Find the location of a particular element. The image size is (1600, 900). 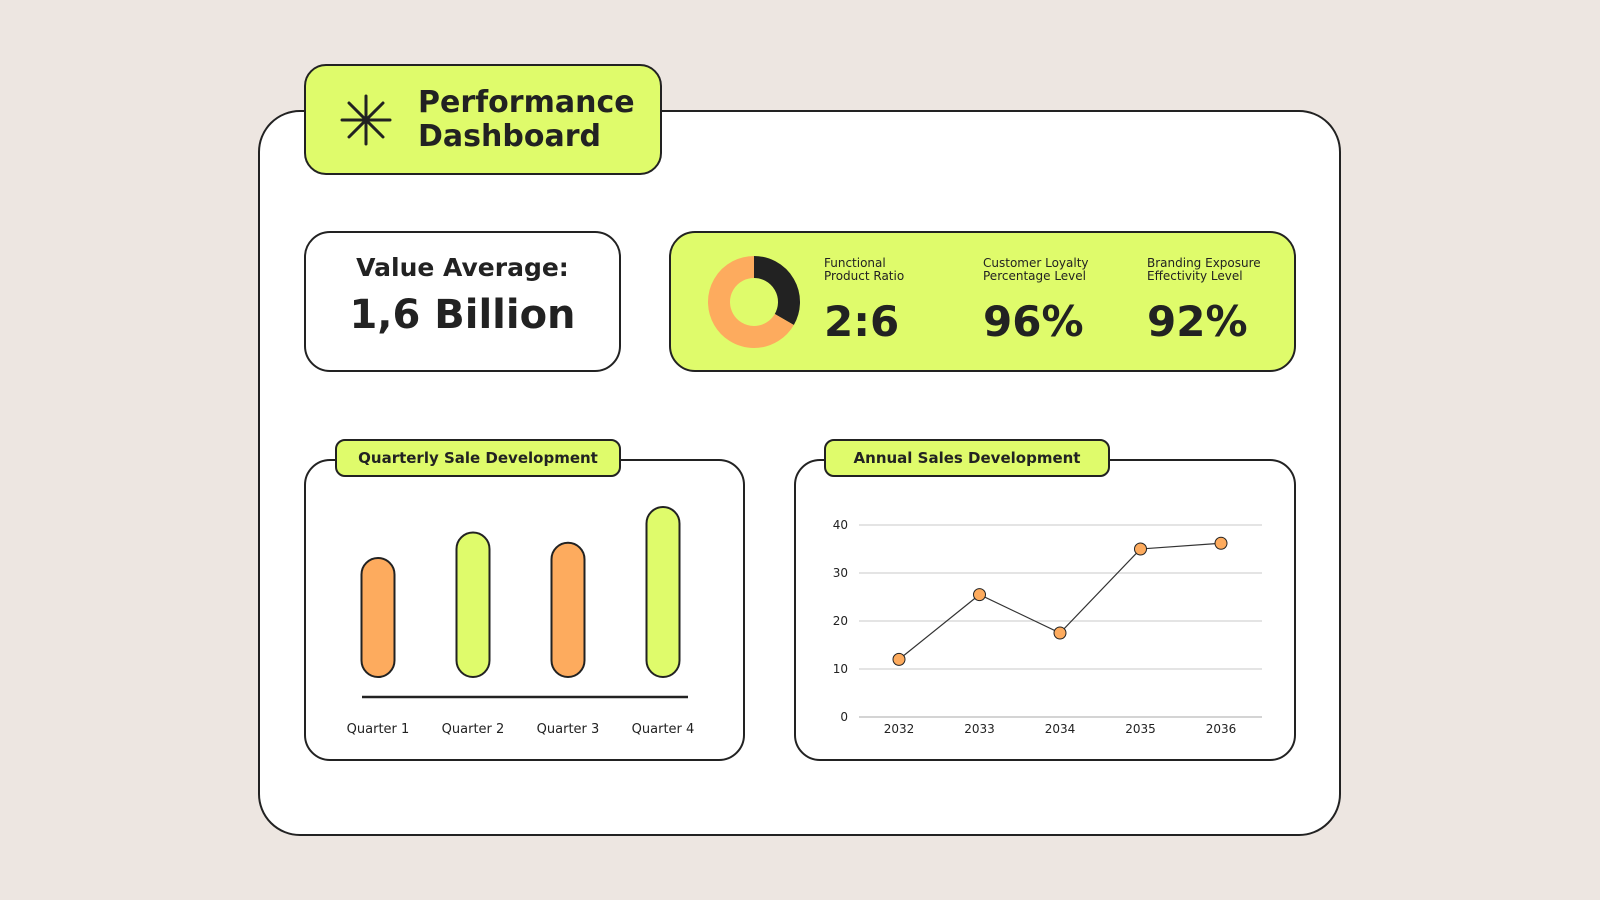

page-title: Performance Dashboard is located at coordinates (526, 119).